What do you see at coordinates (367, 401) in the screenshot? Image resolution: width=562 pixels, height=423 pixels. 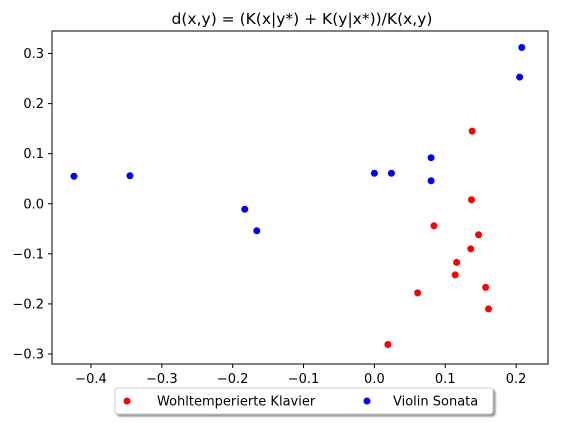 I see `legend-marker-violin-sonata` at bounding box center [367, 401].